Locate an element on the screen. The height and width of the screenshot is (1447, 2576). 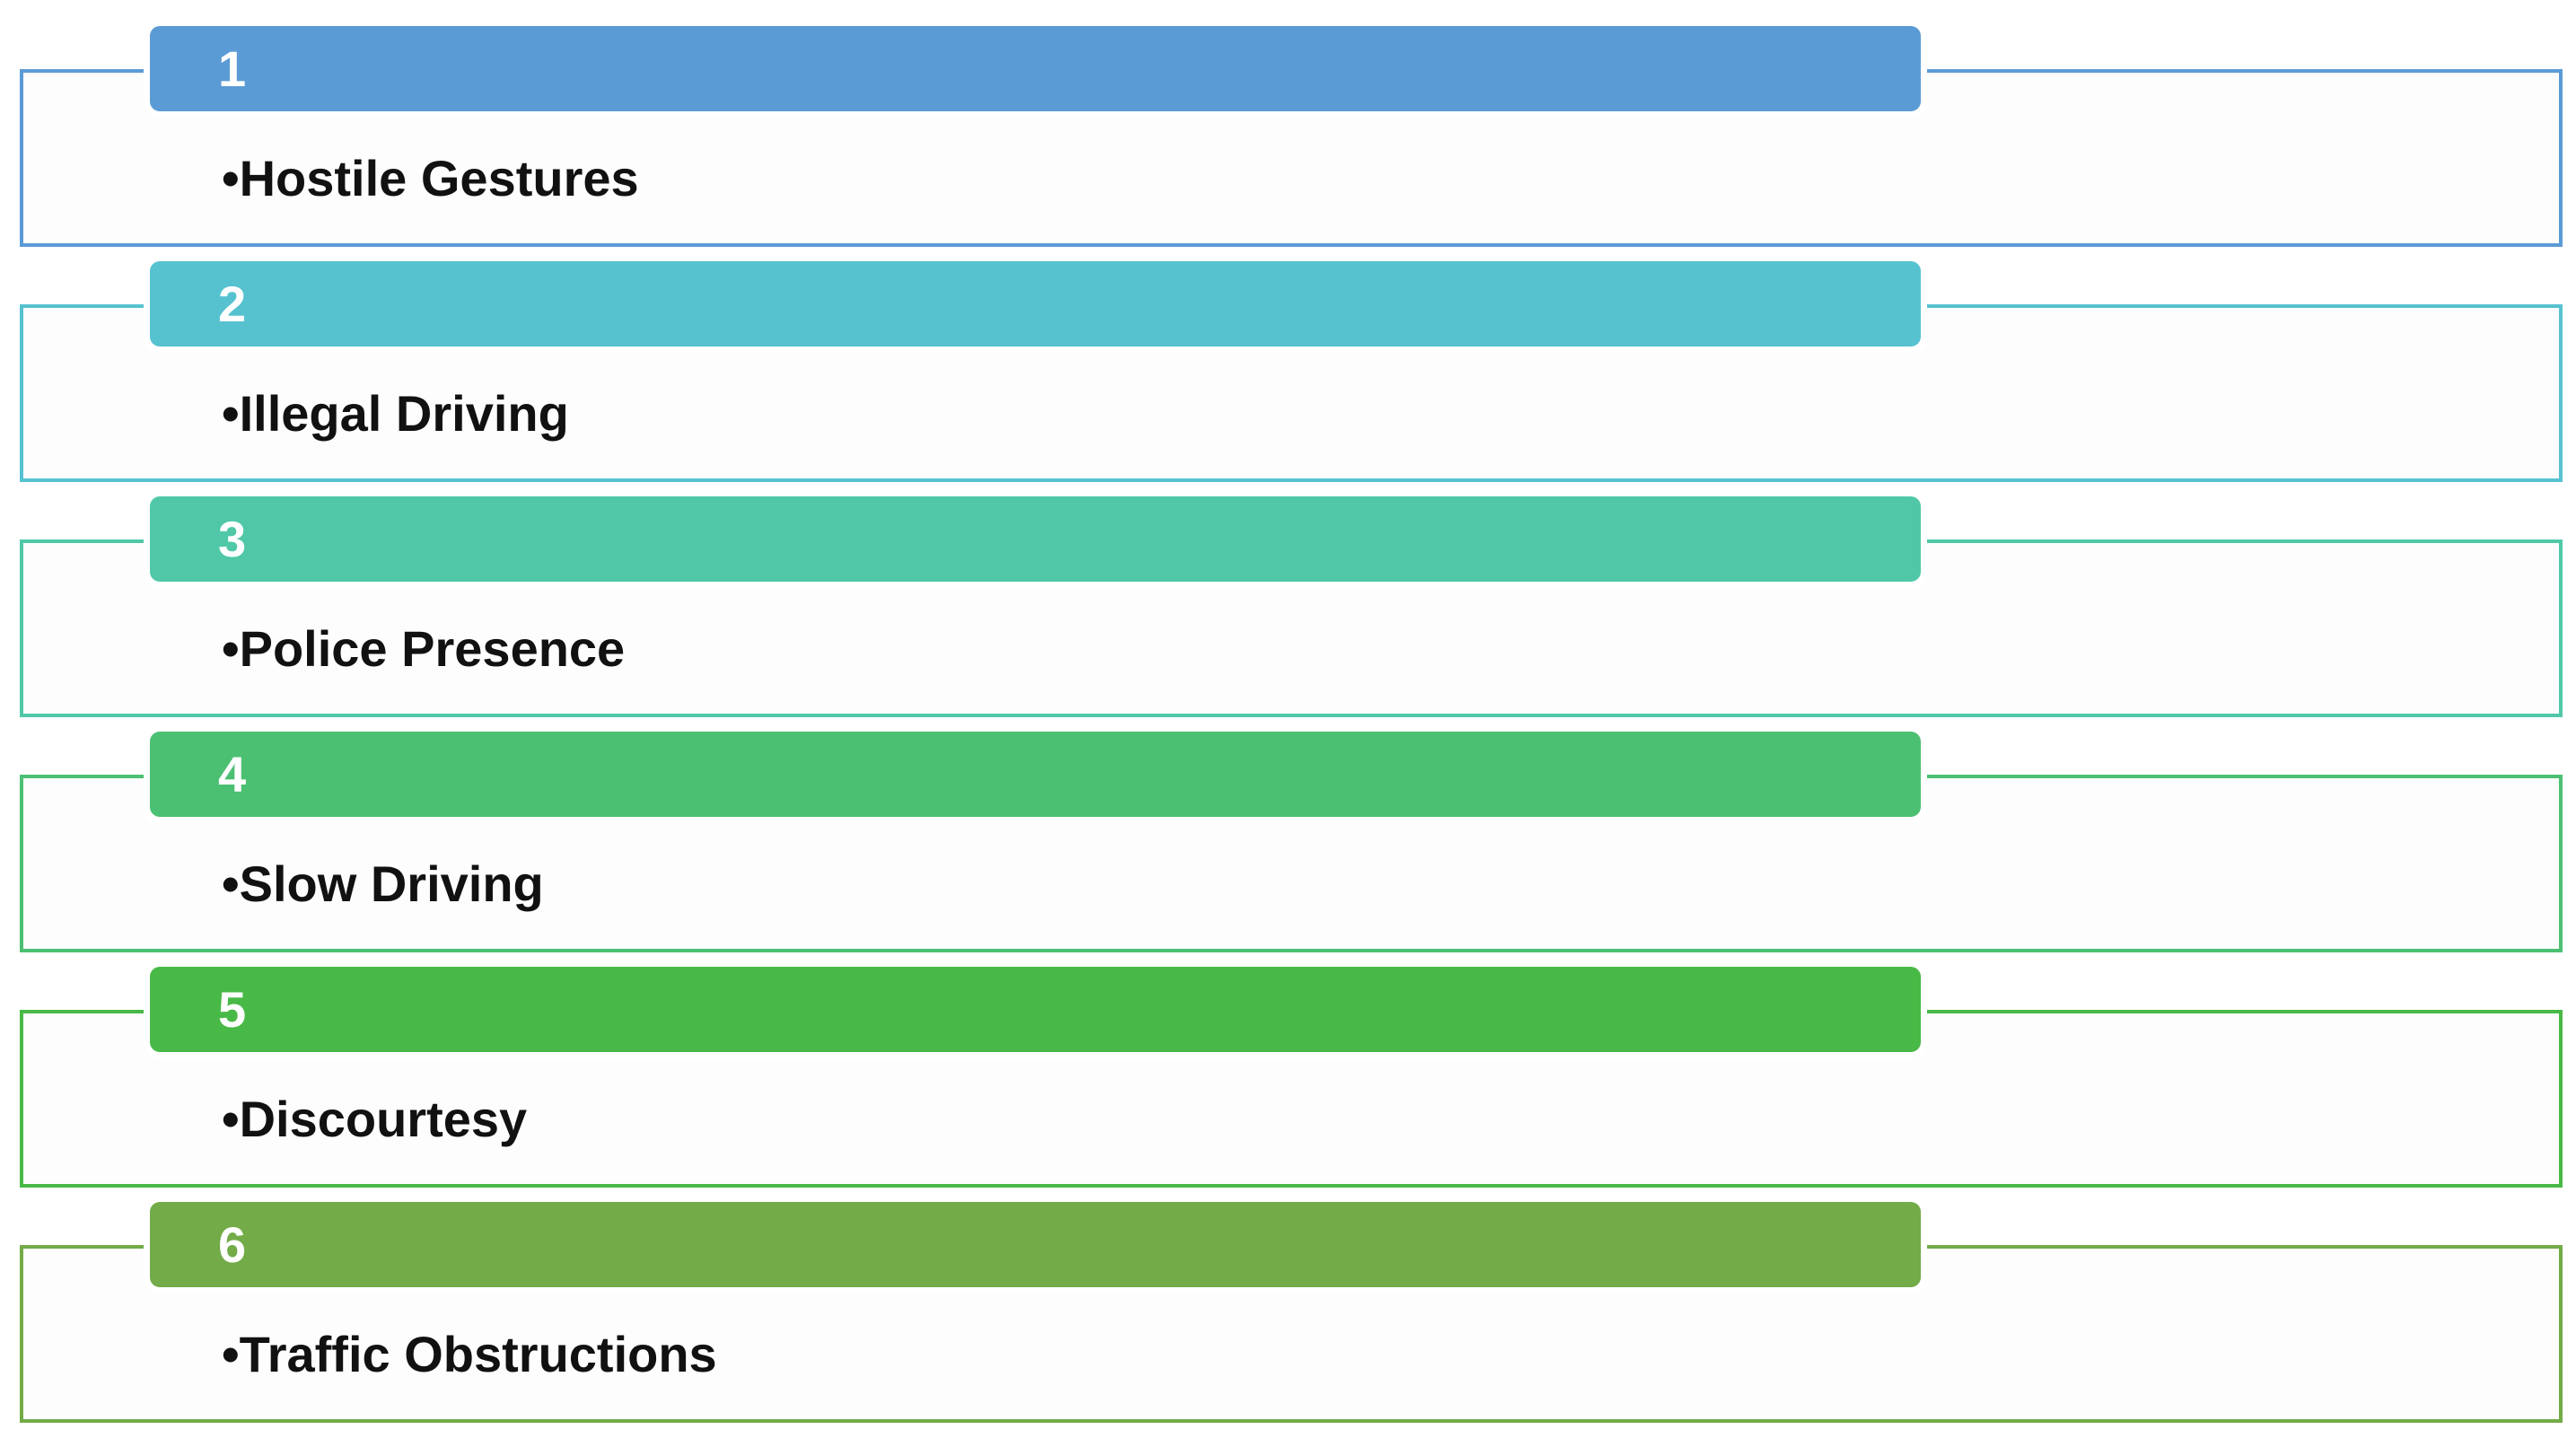
item-number: 4 is located at coordinates (232, 774).